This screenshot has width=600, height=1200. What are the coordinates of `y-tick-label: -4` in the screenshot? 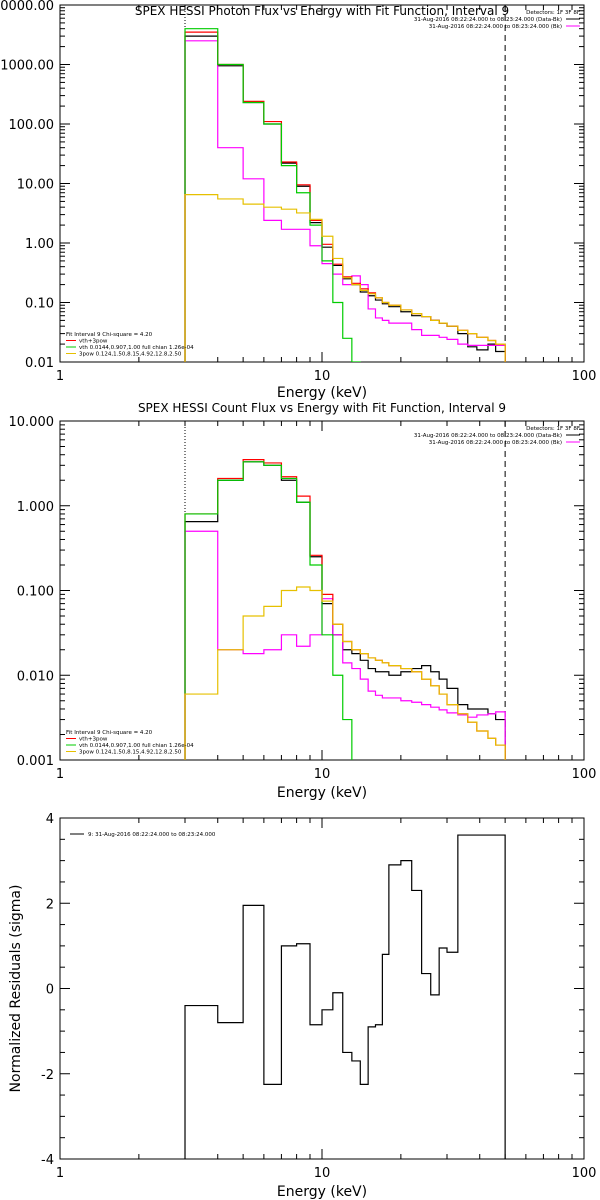 It's located at (47, 1160).